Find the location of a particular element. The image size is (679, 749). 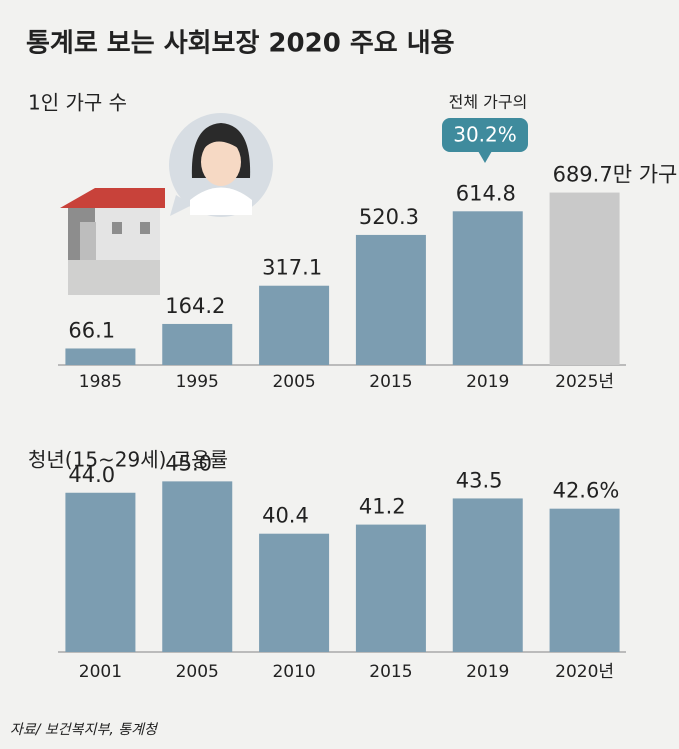

value-label: 41.2 is located at coordinates (382, 507).